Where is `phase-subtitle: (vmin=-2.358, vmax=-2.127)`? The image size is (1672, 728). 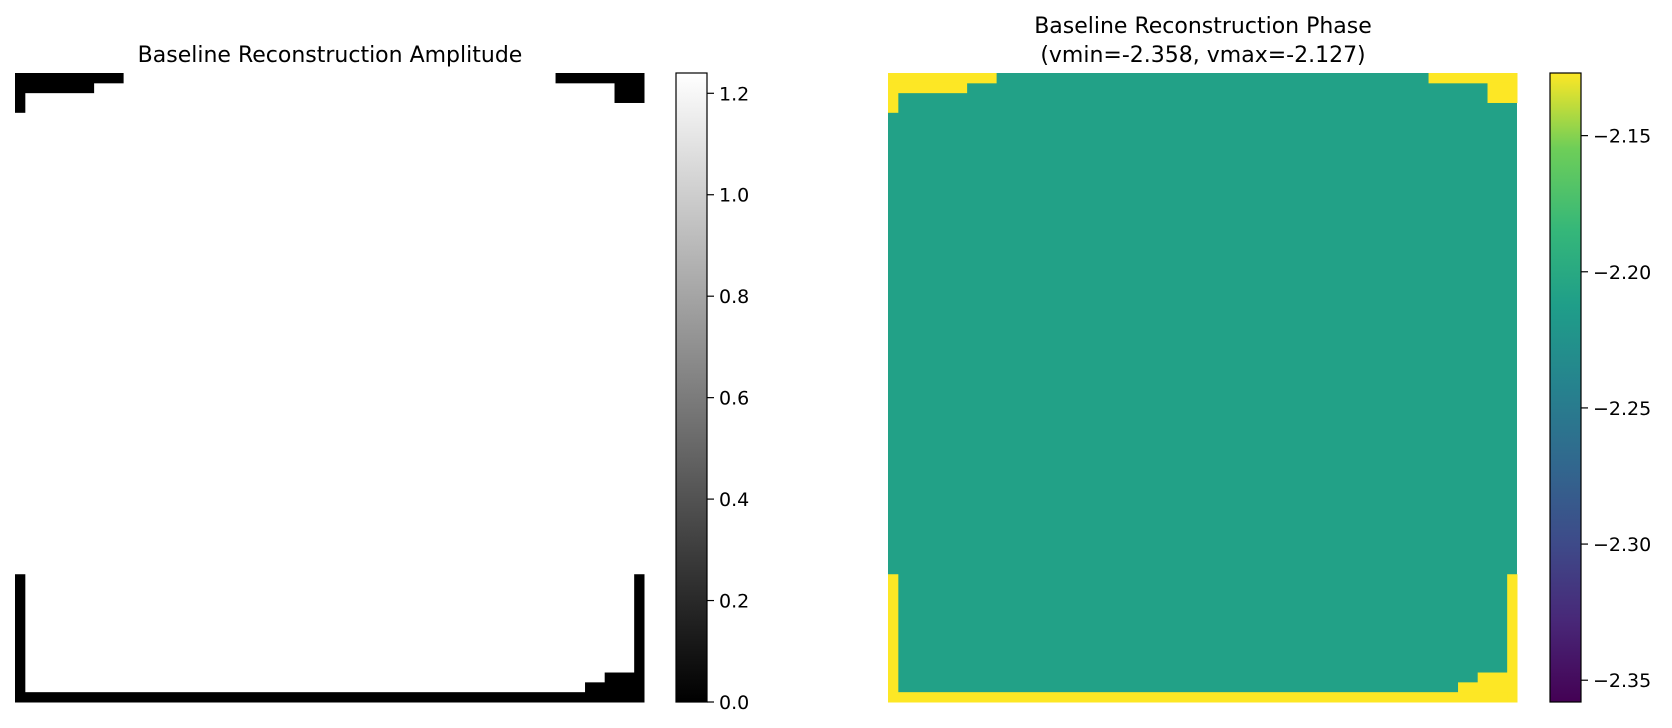
phase-subtitle: (vmin=-2.358, vmax=-2.127) is located at coordinates (1202, 55).